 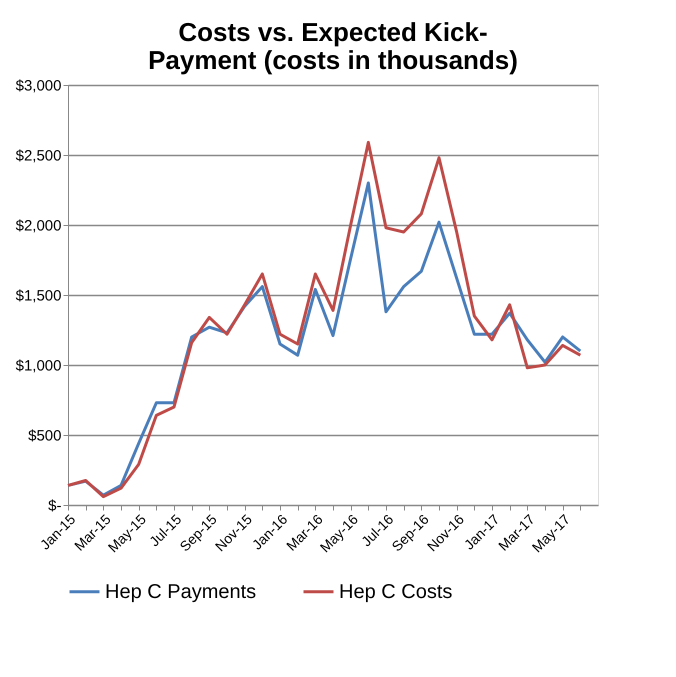 What do you see at coordinates (333, 46) in the screenshot?
I see `chart-title: Costs vs. Expected Kick- Payment (costs in thousands)` at bounding box center [333, 46].